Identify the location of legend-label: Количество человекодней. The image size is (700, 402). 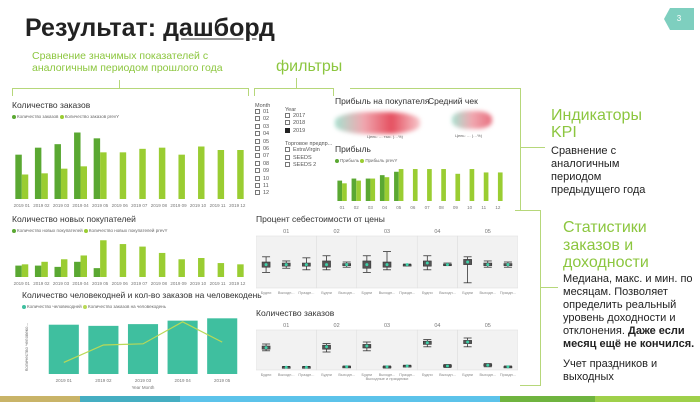
(54, 306).